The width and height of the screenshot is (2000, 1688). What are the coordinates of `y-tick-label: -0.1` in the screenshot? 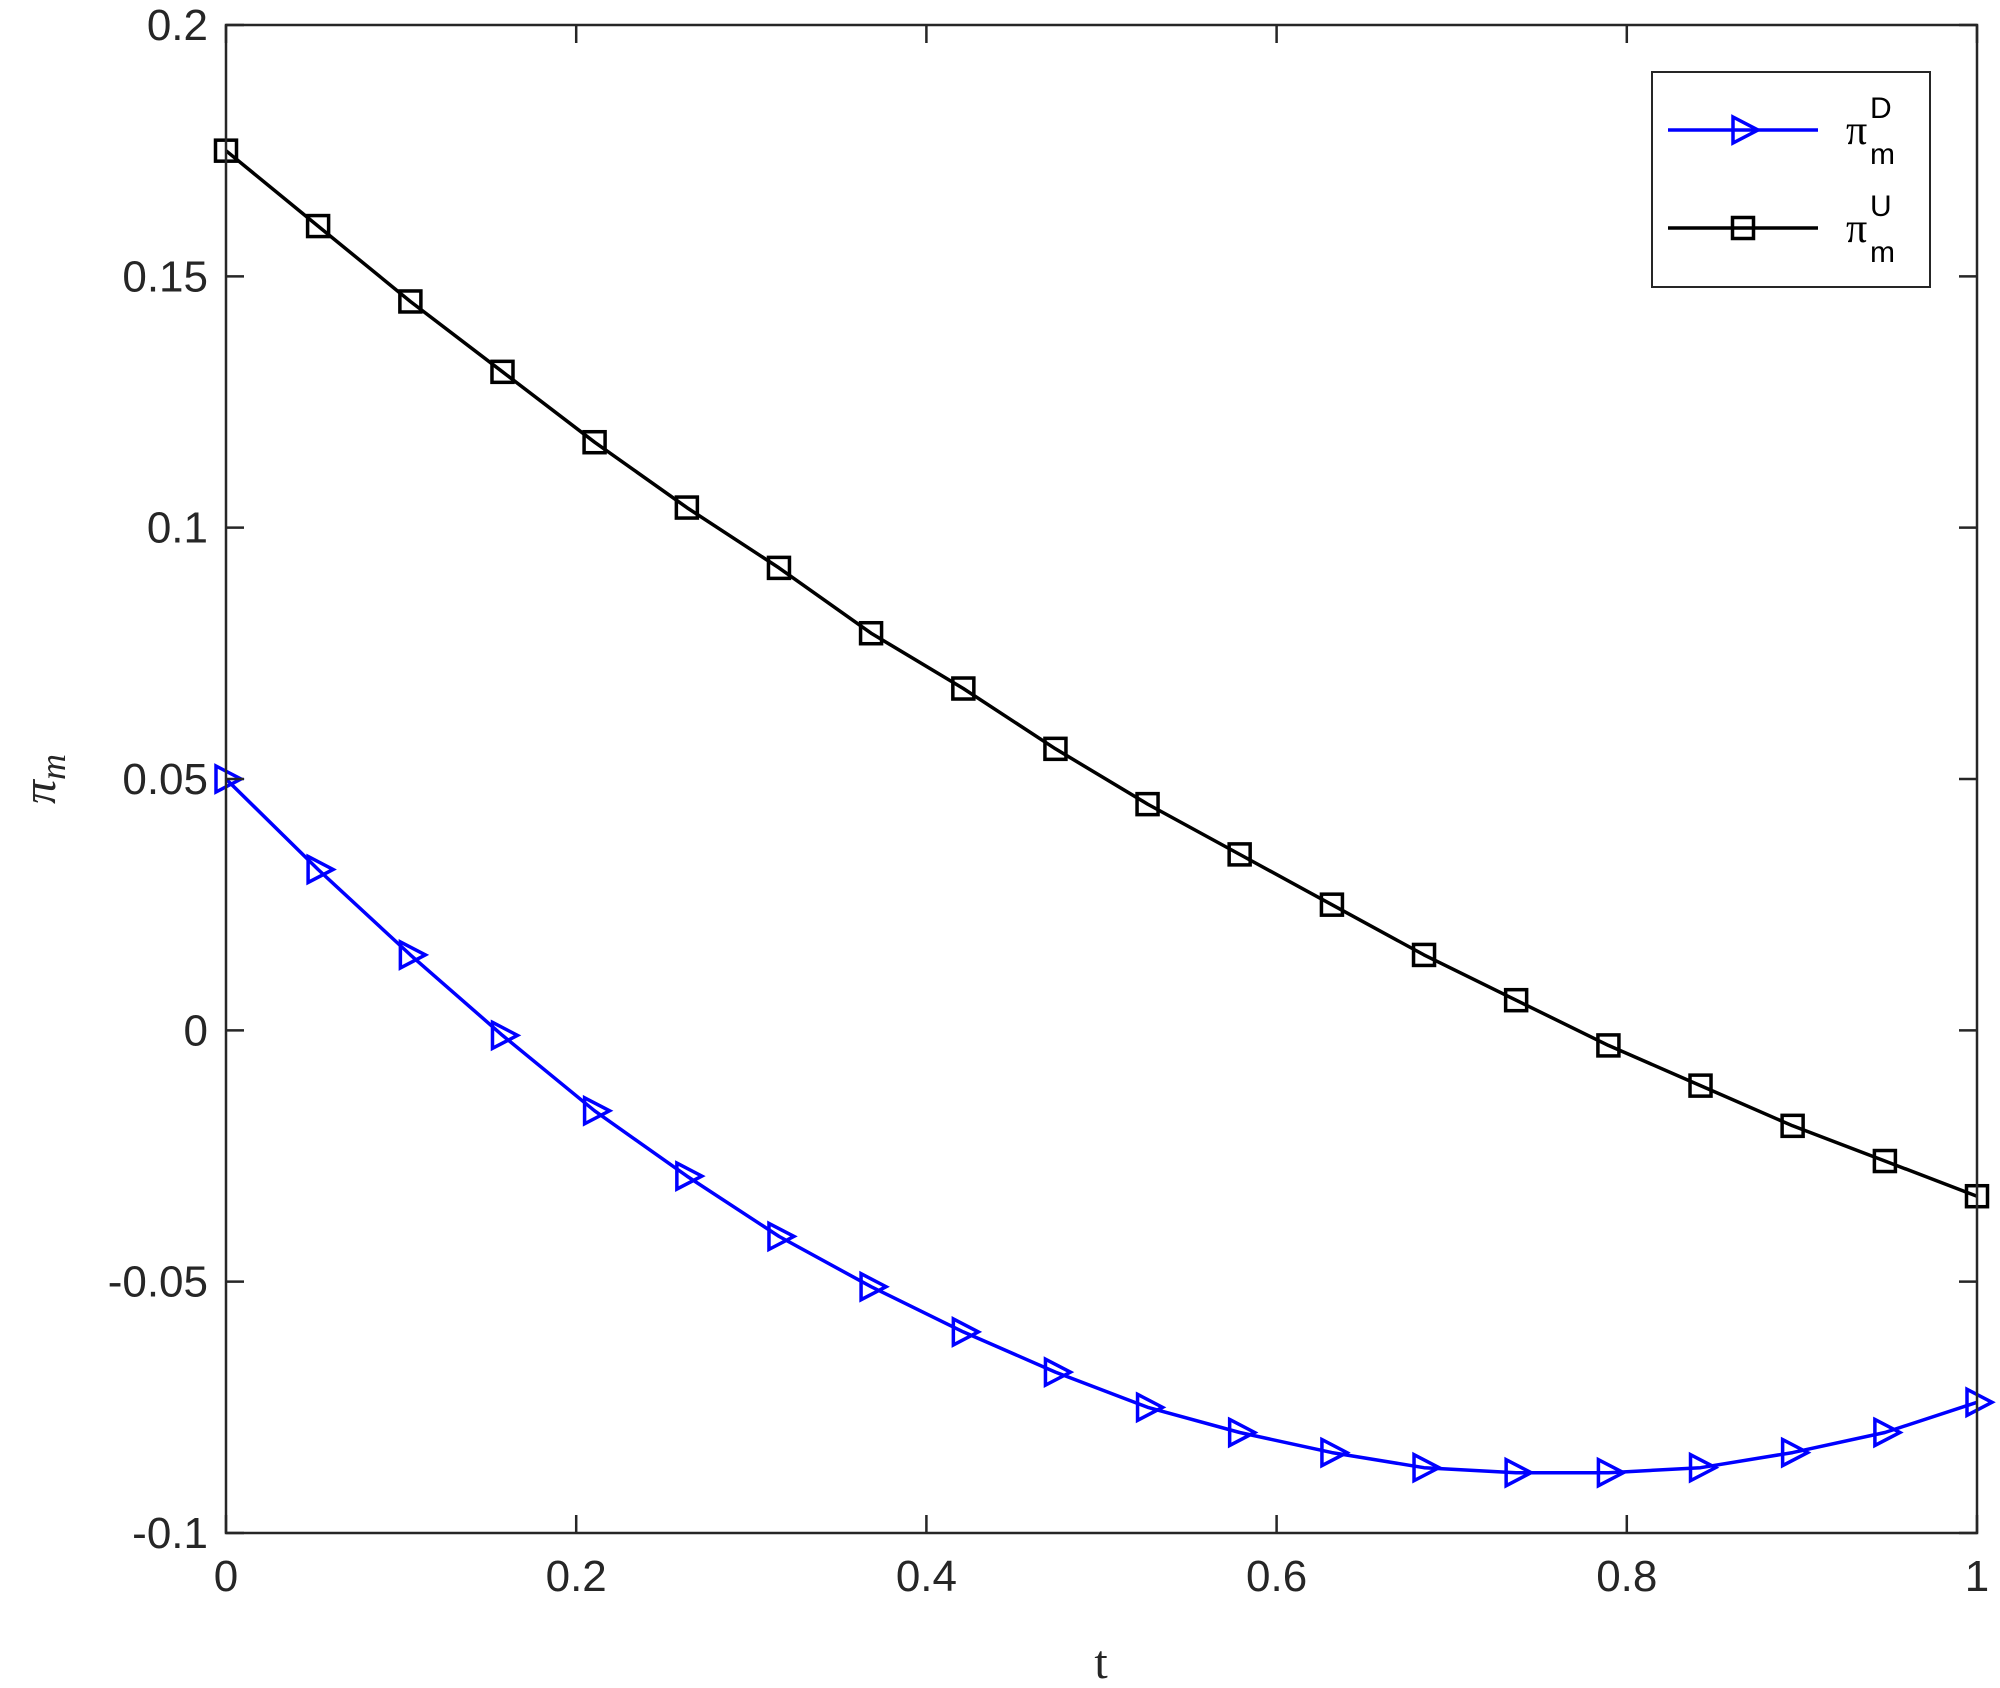 It's located at (170, 1533).